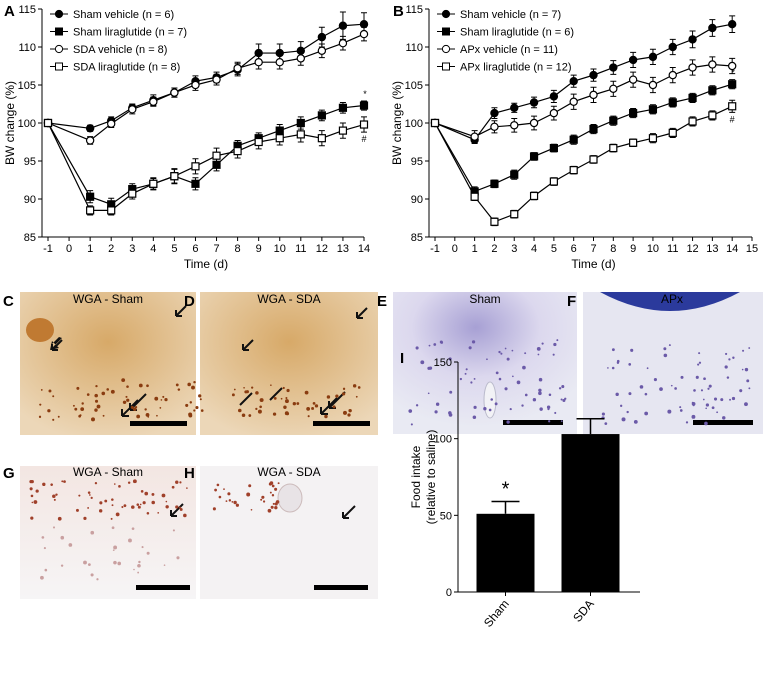 The height and width of the screenshot is (684, 763). Describe the element at coordinates (475, 249) in the screenshot. I see `x-tick-label: 1` at that location.